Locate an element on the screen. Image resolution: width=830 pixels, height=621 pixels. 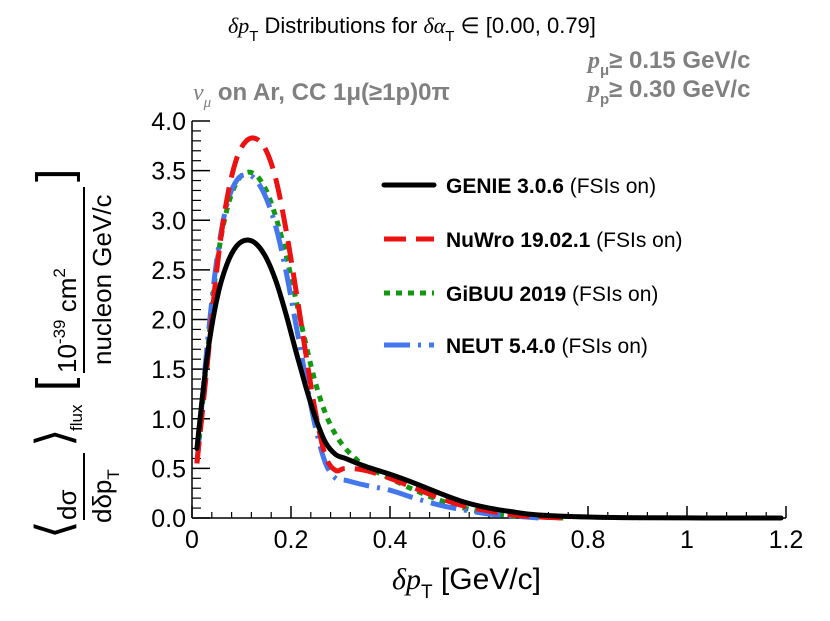
legend-suffix-nuwro: (FSIs on) is located at coordinates (636, 240).